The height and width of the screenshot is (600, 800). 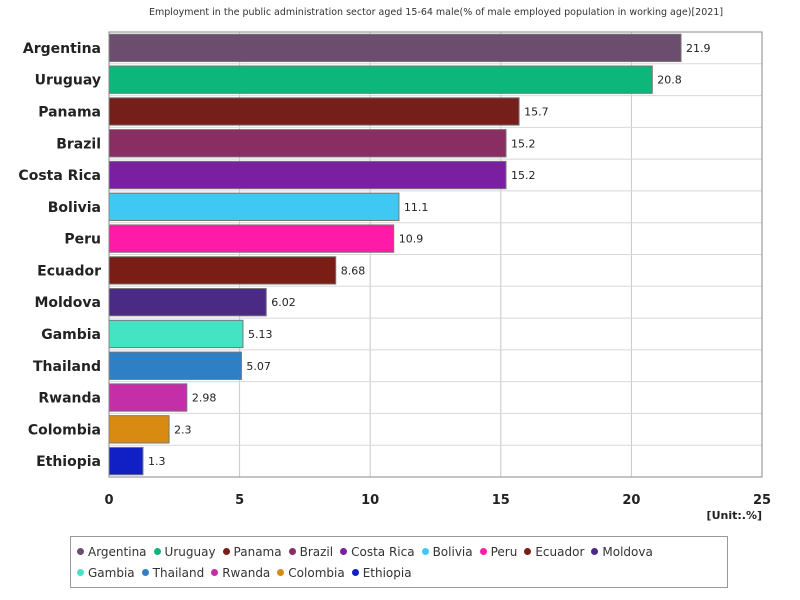 I want to click on x-tick-label: 10, so click(x=370, y=500).